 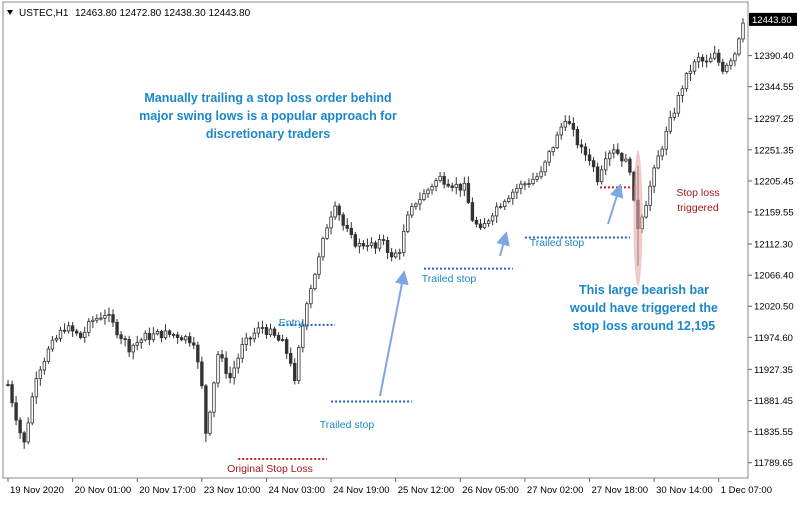 What do you see at coordinates (44, 13) in the screenshot?
I see `symbol-label: USTEC,H1` at bounding box center [44, 13].